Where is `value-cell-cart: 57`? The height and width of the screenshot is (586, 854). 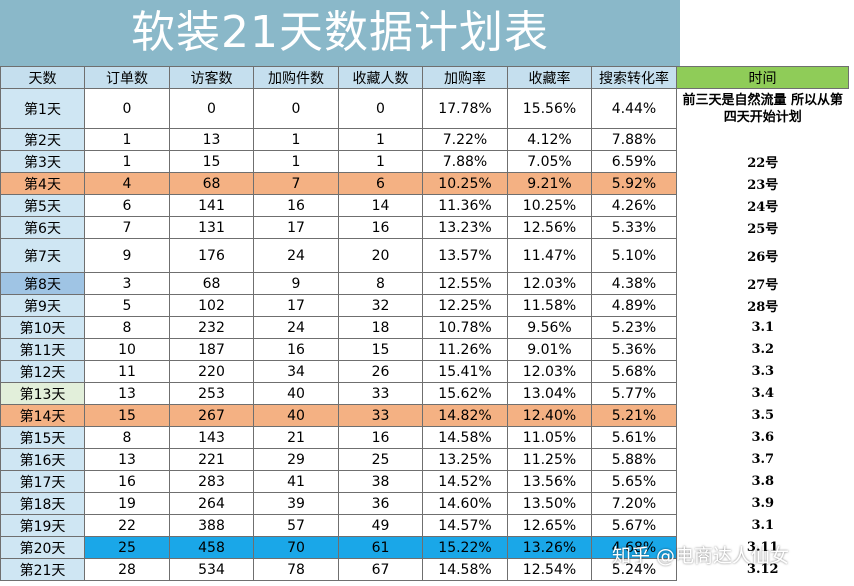
value-cell-cart: 57 is located at coordinates (296, 525).